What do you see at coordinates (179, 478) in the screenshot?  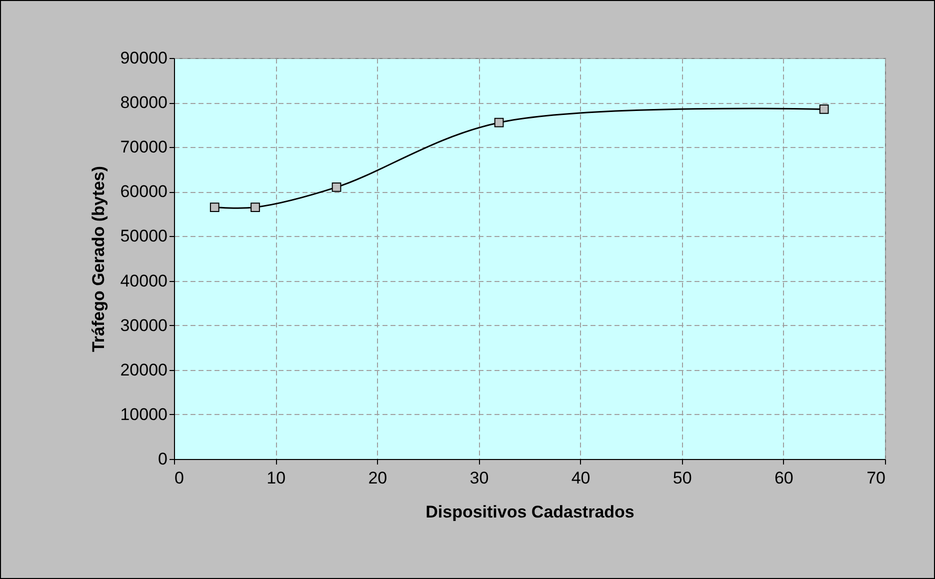 I see `x-tick-label: 0` at bounding box center [179, 478].